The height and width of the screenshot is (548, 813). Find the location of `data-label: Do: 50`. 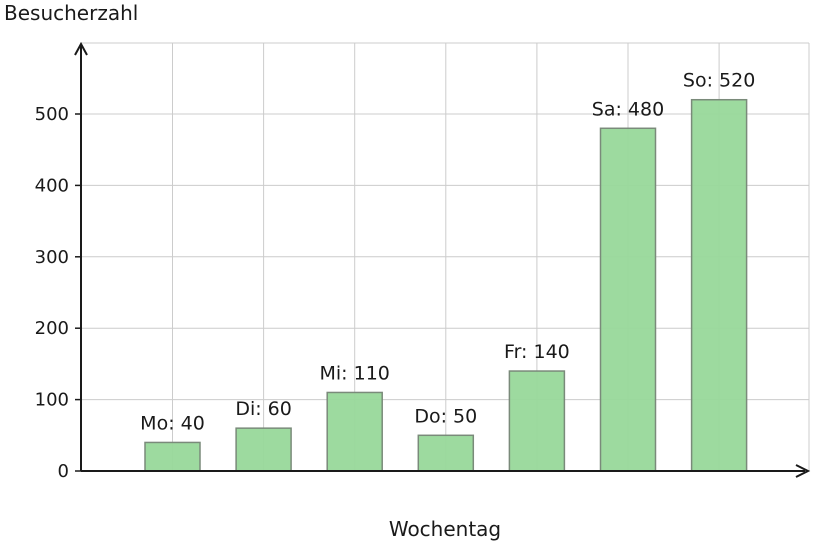

data-label: Do: 50 is located at coordinates (445, 416).